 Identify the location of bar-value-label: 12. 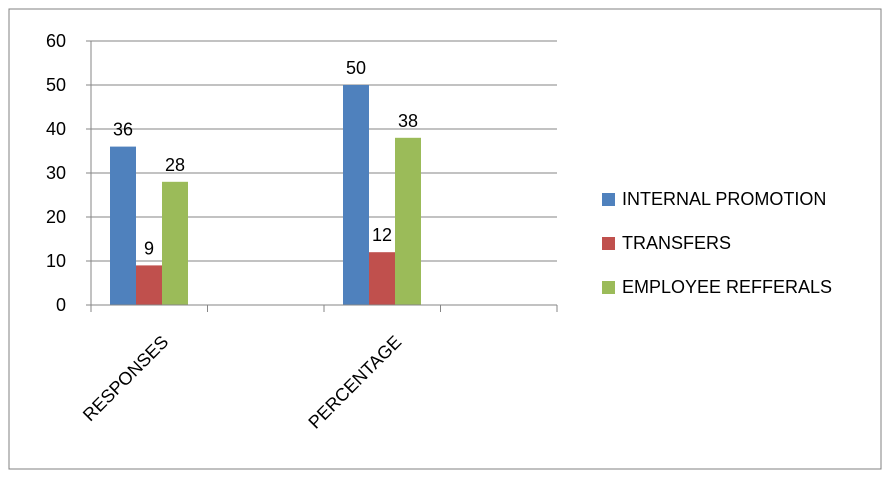
(382, 235).